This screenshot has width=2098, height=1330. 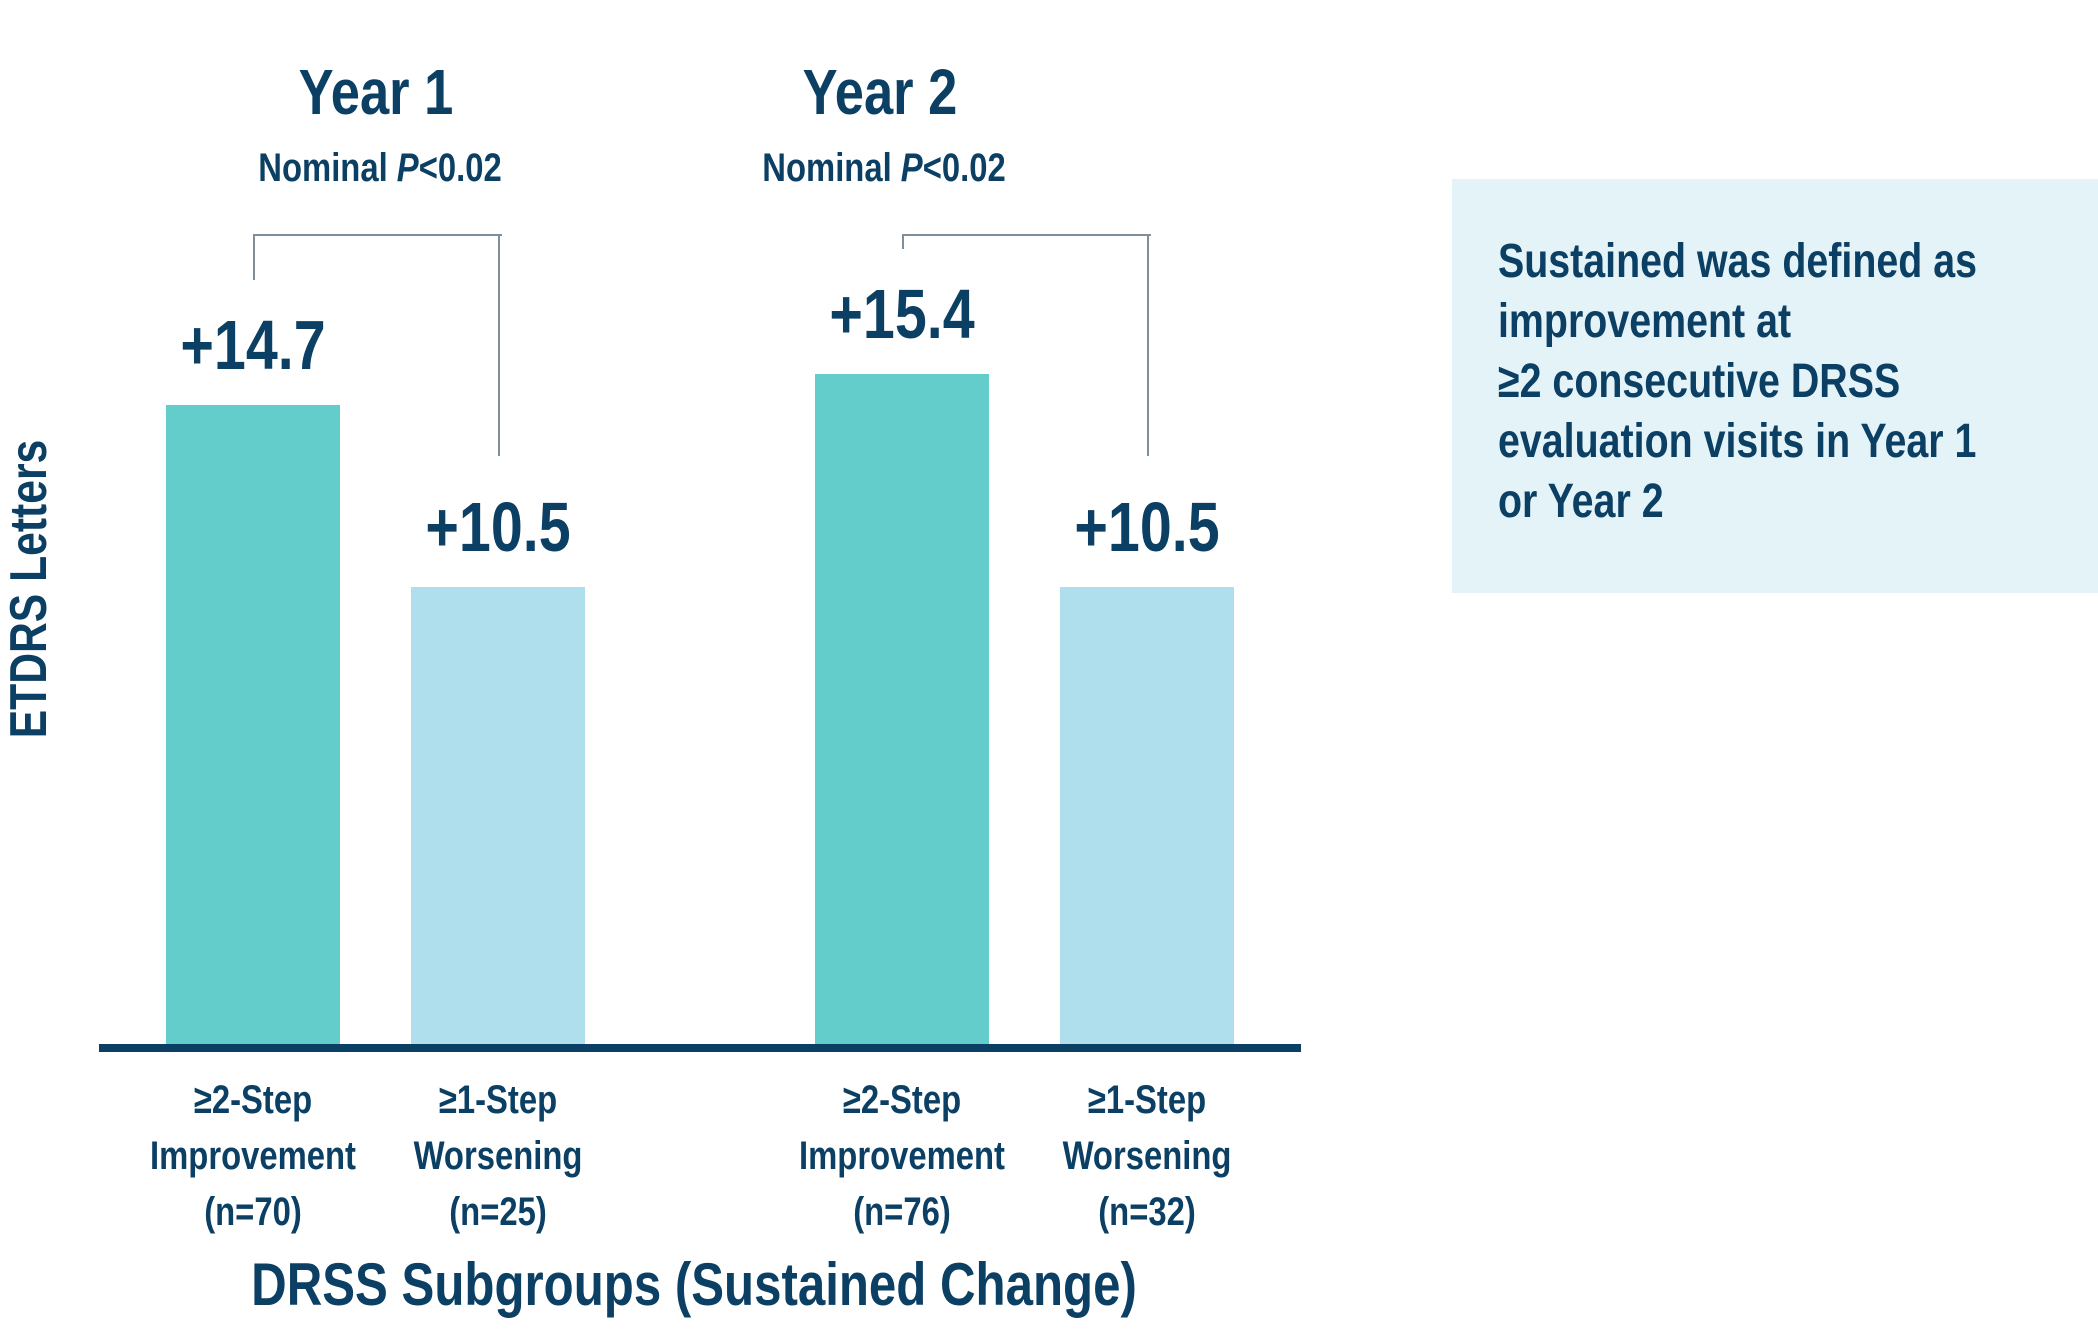 What do you see at coordinates (498, 1156) in the screenshot?
I see `category-label: ≥1-Step Worsening (n=25)` at bounding box center [498, 1156].